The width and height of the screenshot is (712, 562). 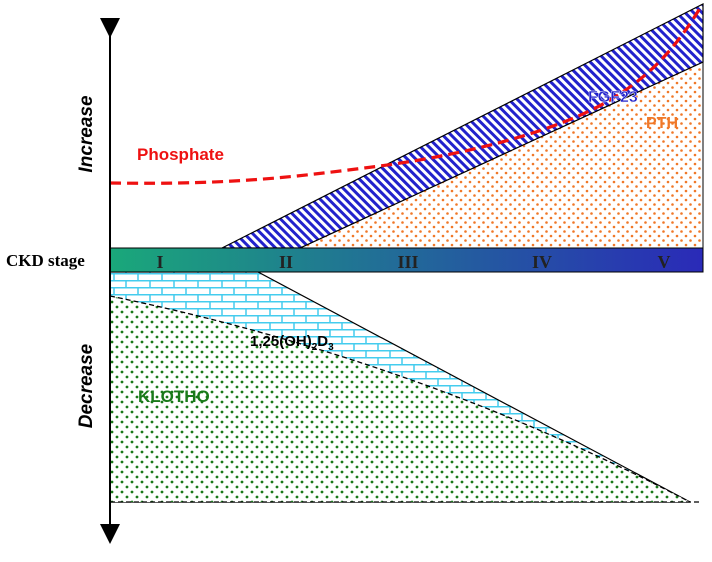 I want to click on vitd-label: 1,25(OH)2D3, so click(x=292, y=343).